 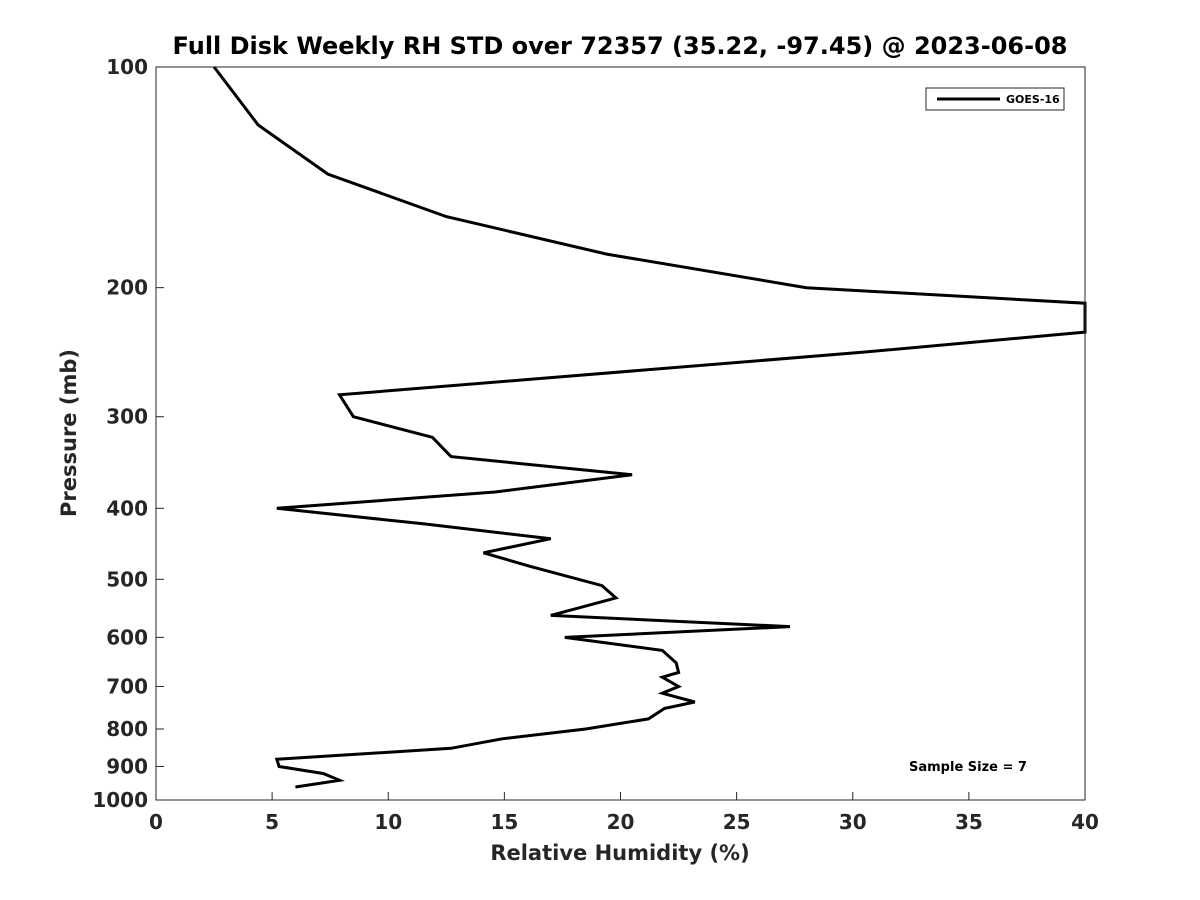 I want to click on legend: GOES-16, so click(x=995, y=99).